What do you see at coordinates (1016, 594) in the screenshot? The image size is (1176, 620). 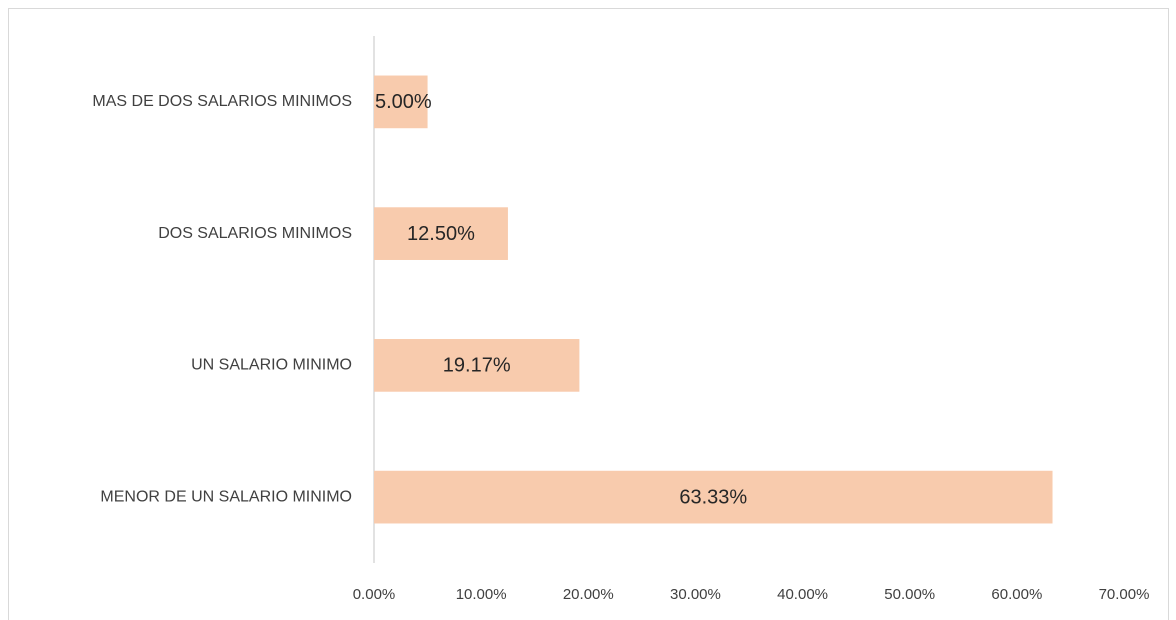 I see `x-tick-label: 60.00%` at bounding box center [1016, 594].